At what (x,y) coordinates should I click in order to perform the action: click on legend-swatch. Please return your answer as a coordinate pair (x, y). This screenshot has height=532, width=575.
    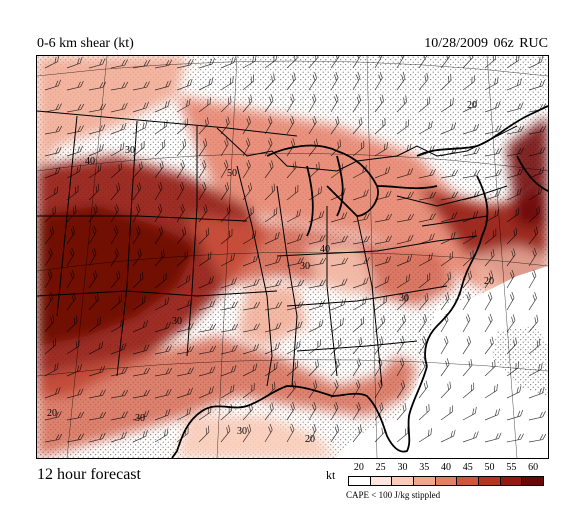
    Looking at the image, I should click on (533, 481).